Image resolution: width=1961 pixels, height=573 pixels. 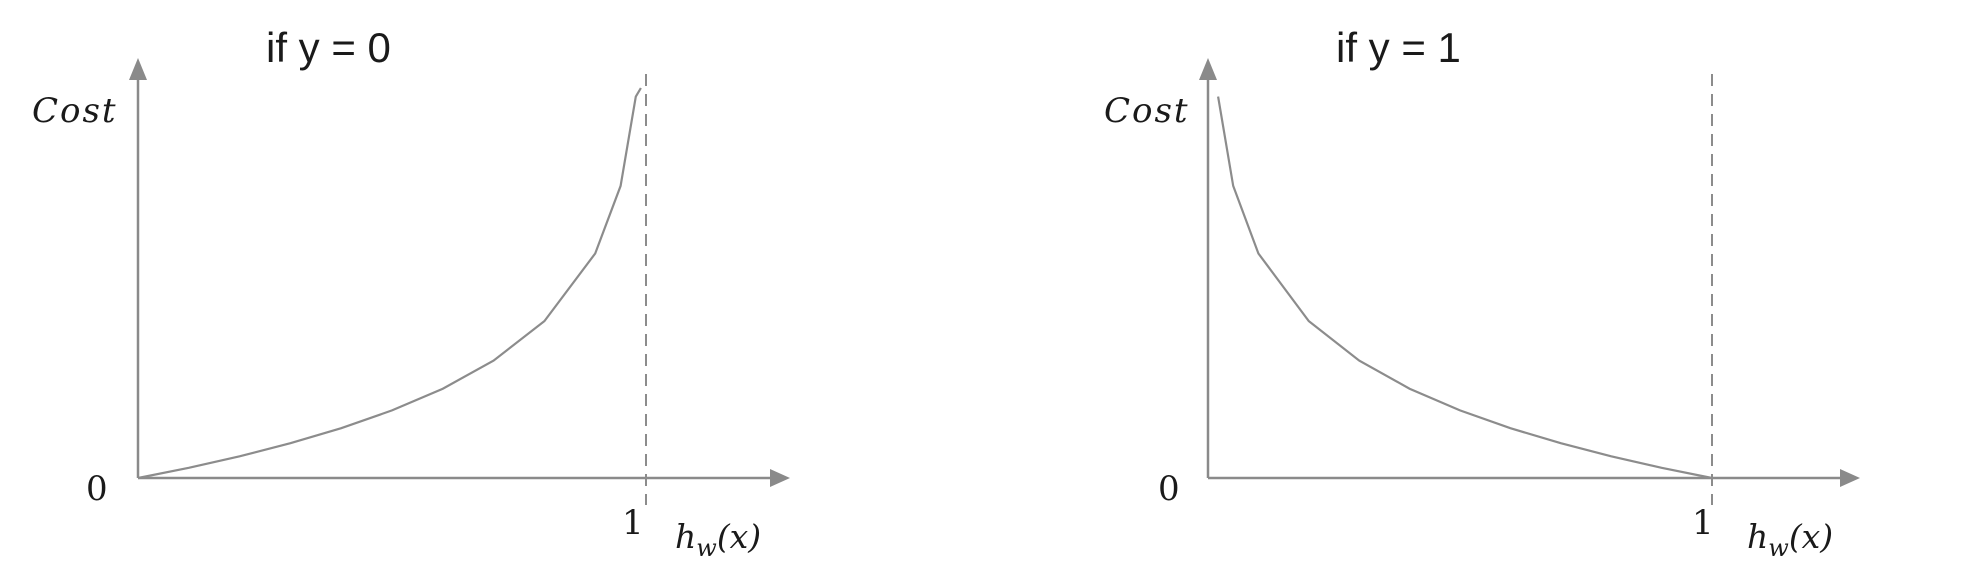 I want to click on chart-title: if y = 1, so click(x=1398, y=47).